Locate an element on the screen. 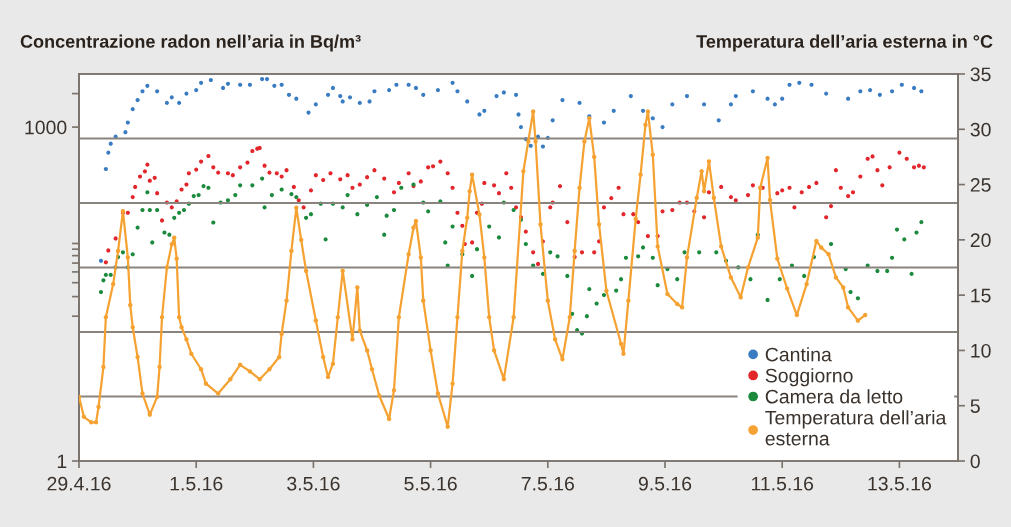  legend-label: Camera da letto is located at coordinates (834, 396).